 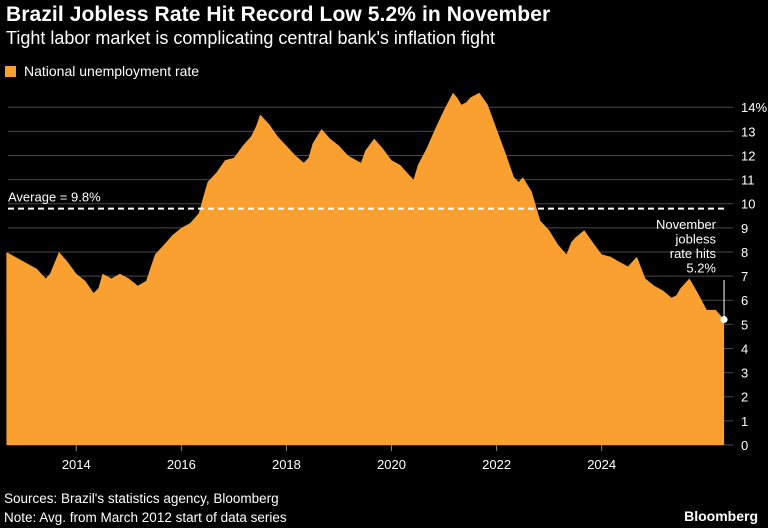 What do you see at coordinates (744, 421) in the screenshot?
I see `y-tick-label: 1` at bounding box center [744, 421].